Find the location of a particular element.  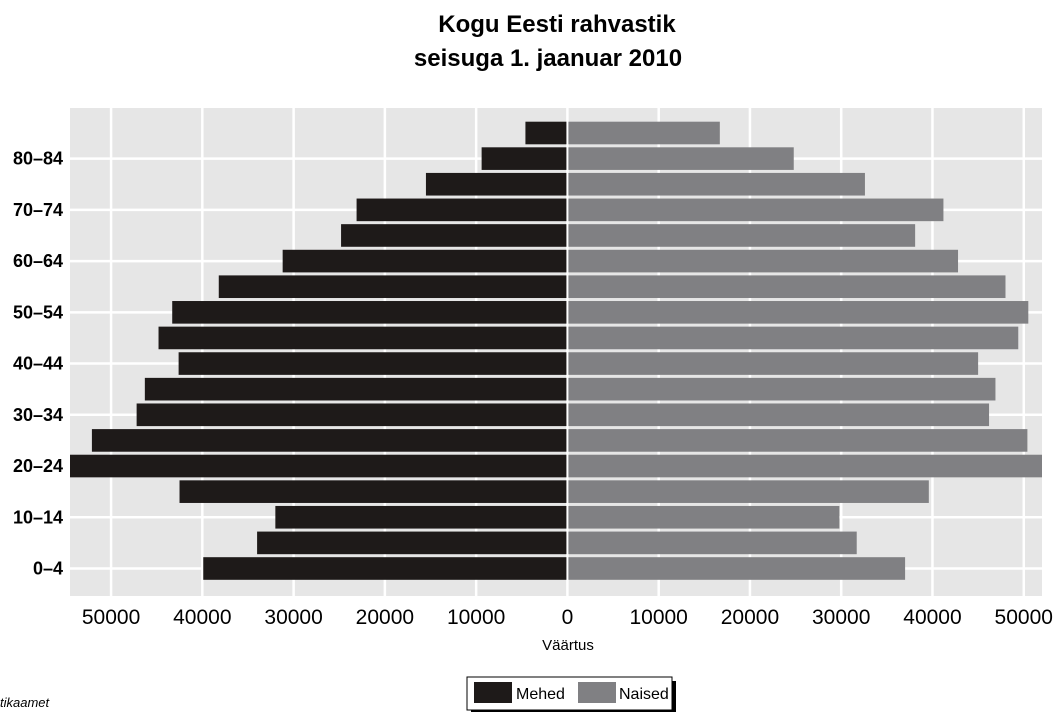

x-axis-label: Väärtus is located at coordinates (568, 645).